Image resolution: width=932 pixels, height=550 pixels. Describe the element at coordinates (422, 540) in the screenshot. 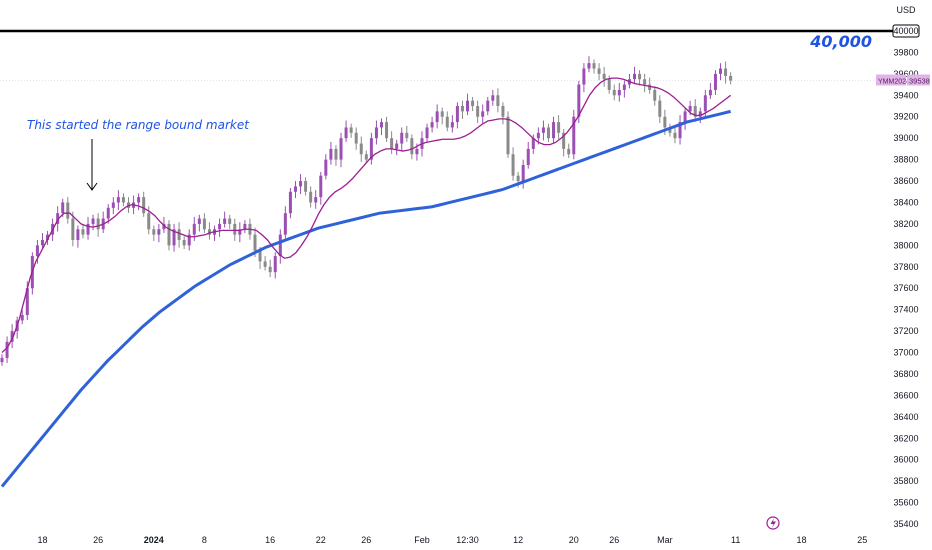

I see `x-tick-label: Feb` at that location.